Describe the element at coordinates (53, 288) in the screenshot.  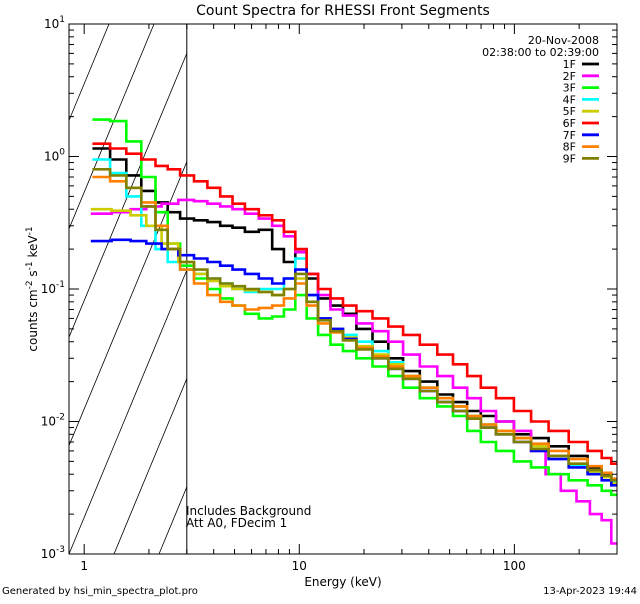
I see `y-tick-label: 10⁻¹` at that location.